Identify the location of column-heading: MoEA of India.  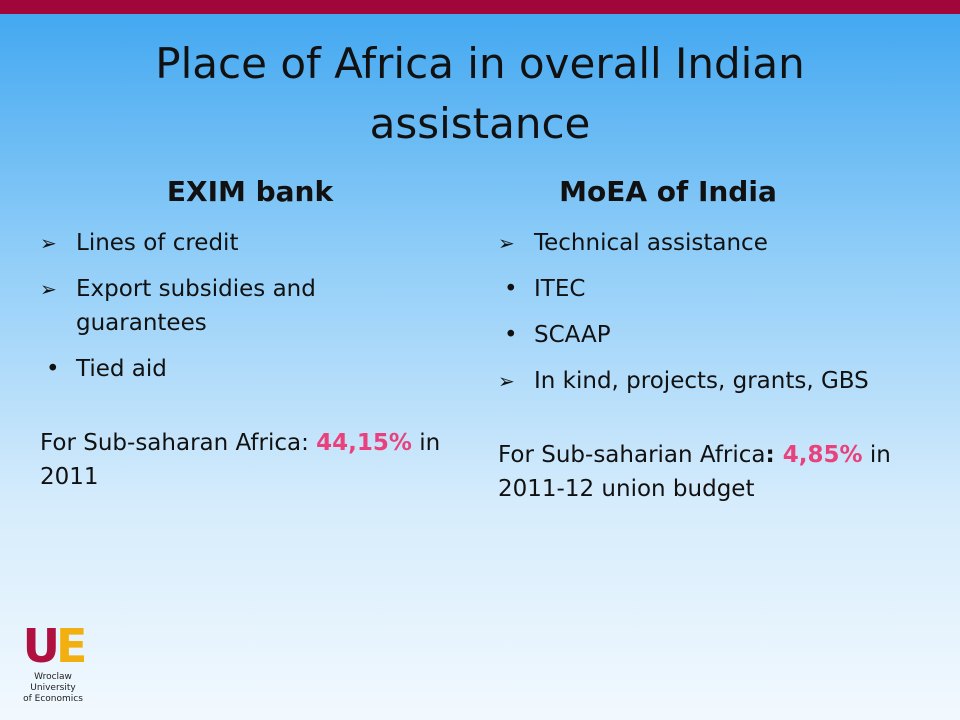
(668, 191).